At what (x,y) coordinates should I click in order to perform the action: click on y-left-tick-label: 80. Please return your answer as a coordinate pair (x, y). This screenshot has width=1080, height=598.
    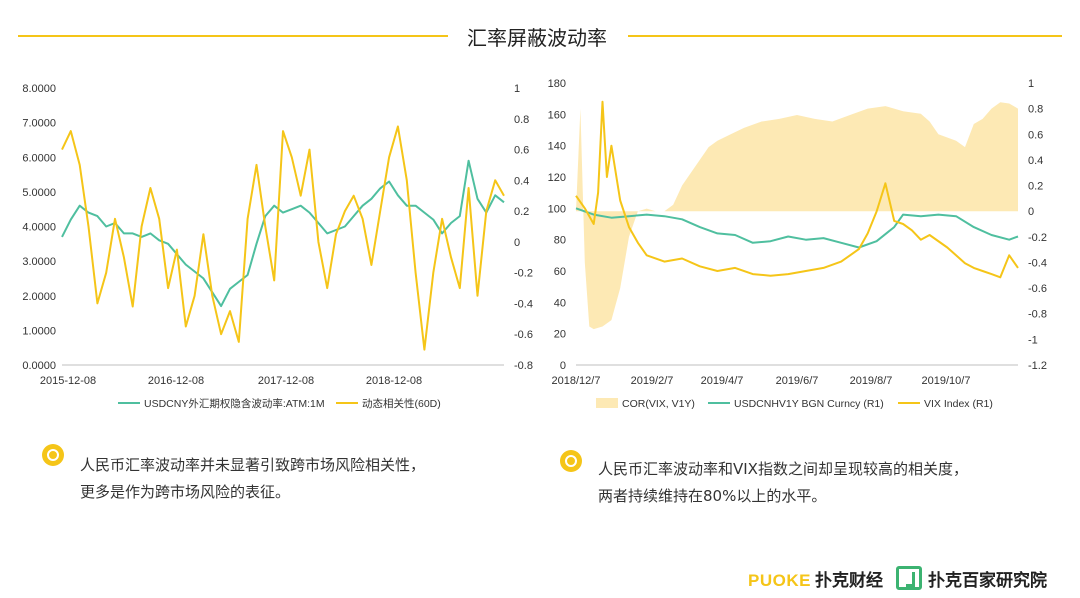
    Looking at the image, I should click on (560, 241).